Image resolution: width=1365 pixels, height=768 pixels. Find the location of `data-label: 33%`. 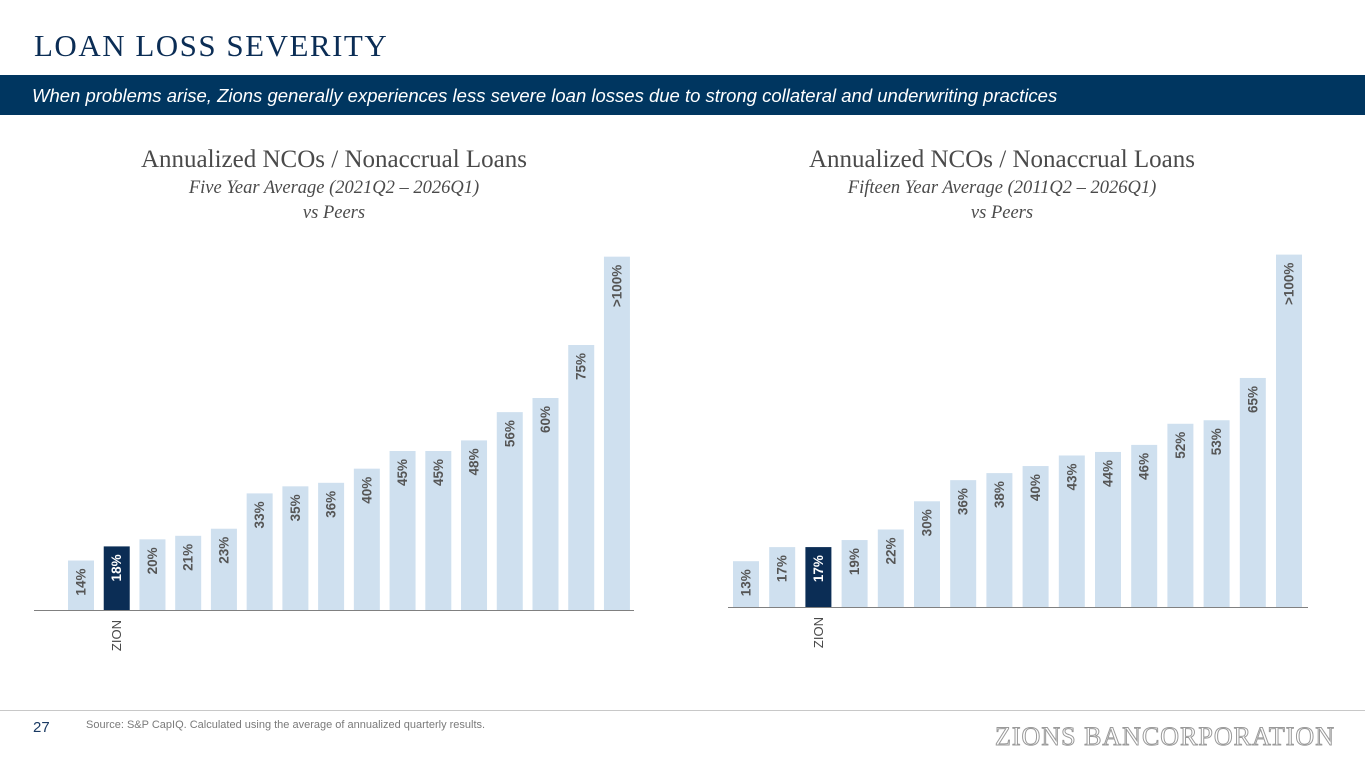

data-label: 33% is located at coordinates (259, 514).